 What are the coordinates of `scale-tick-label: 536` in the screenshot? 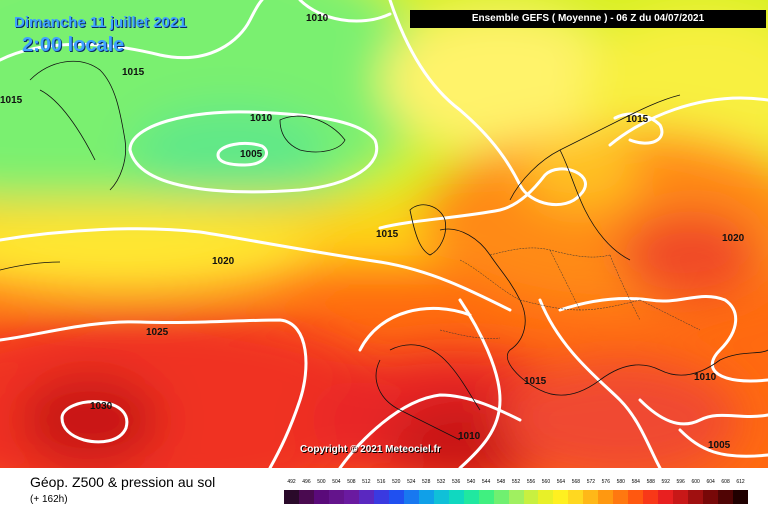 It's located at (456, 482).